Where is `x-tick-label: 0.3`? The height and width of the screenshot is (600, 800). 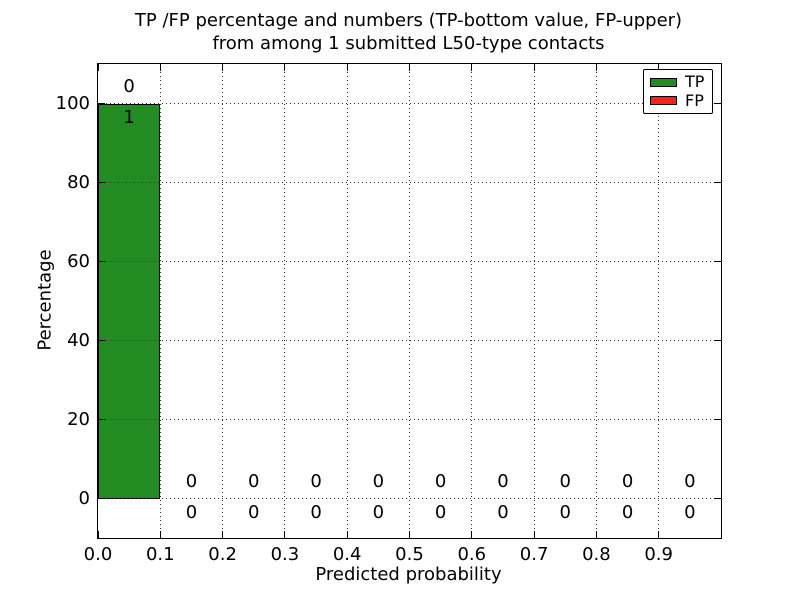 x-tick-label: 0.3 is located at coordinates (285, 554).